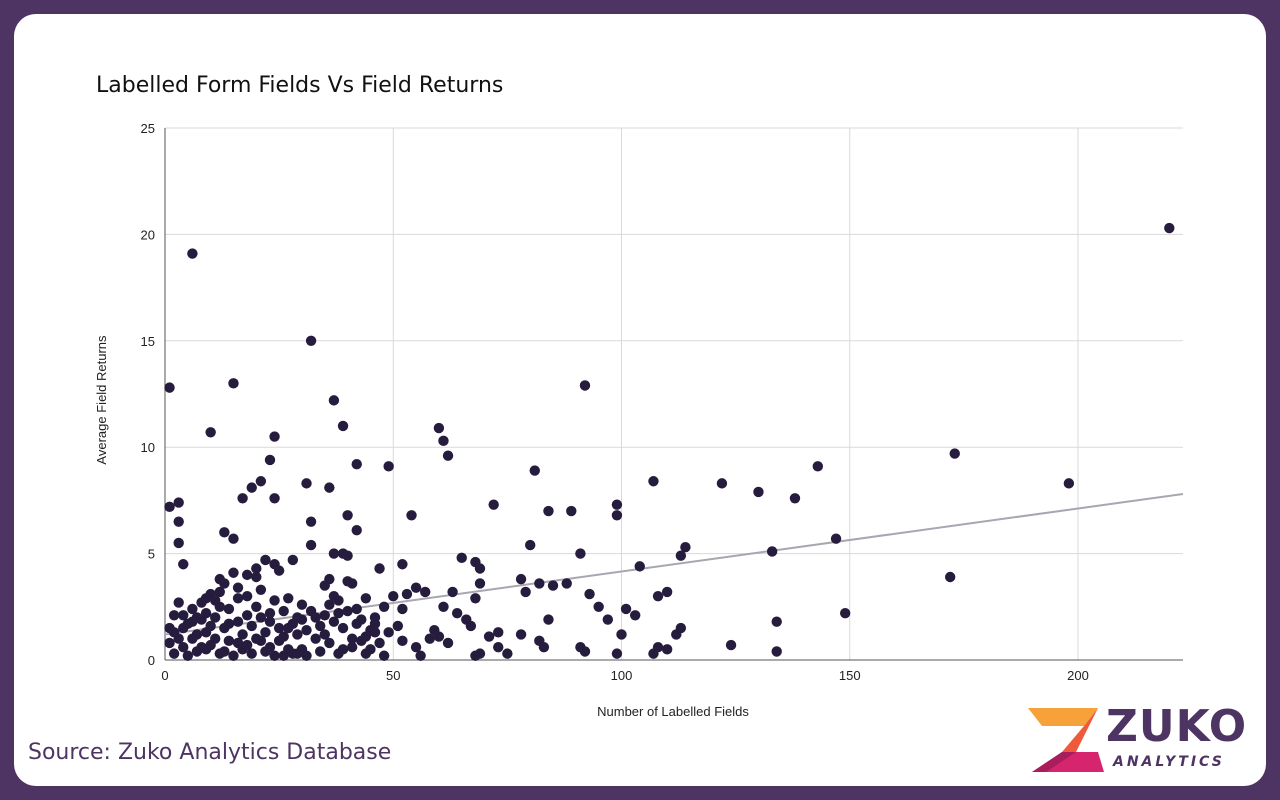 This screenshot has height=800, width=1280. I want to click on x-tick-label: 100, so click(622, 675).